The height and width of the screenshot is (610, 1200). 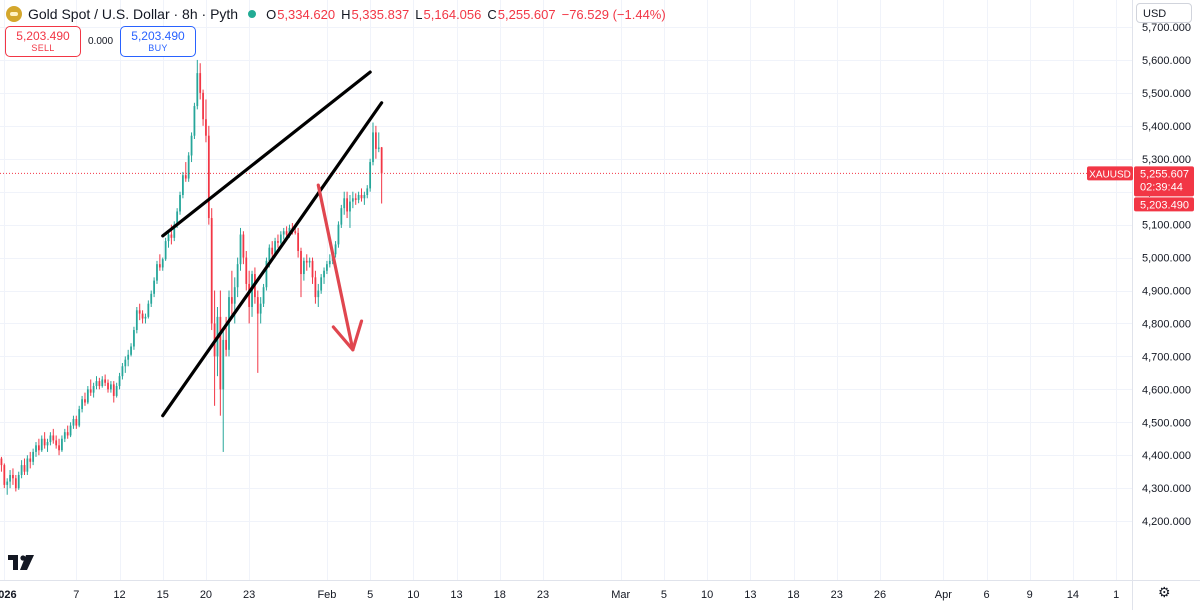 What do you see at coordinates (620, 595) in the screenshot?
I see `time-tick-label: Mar` at bounding box center [620, 595].